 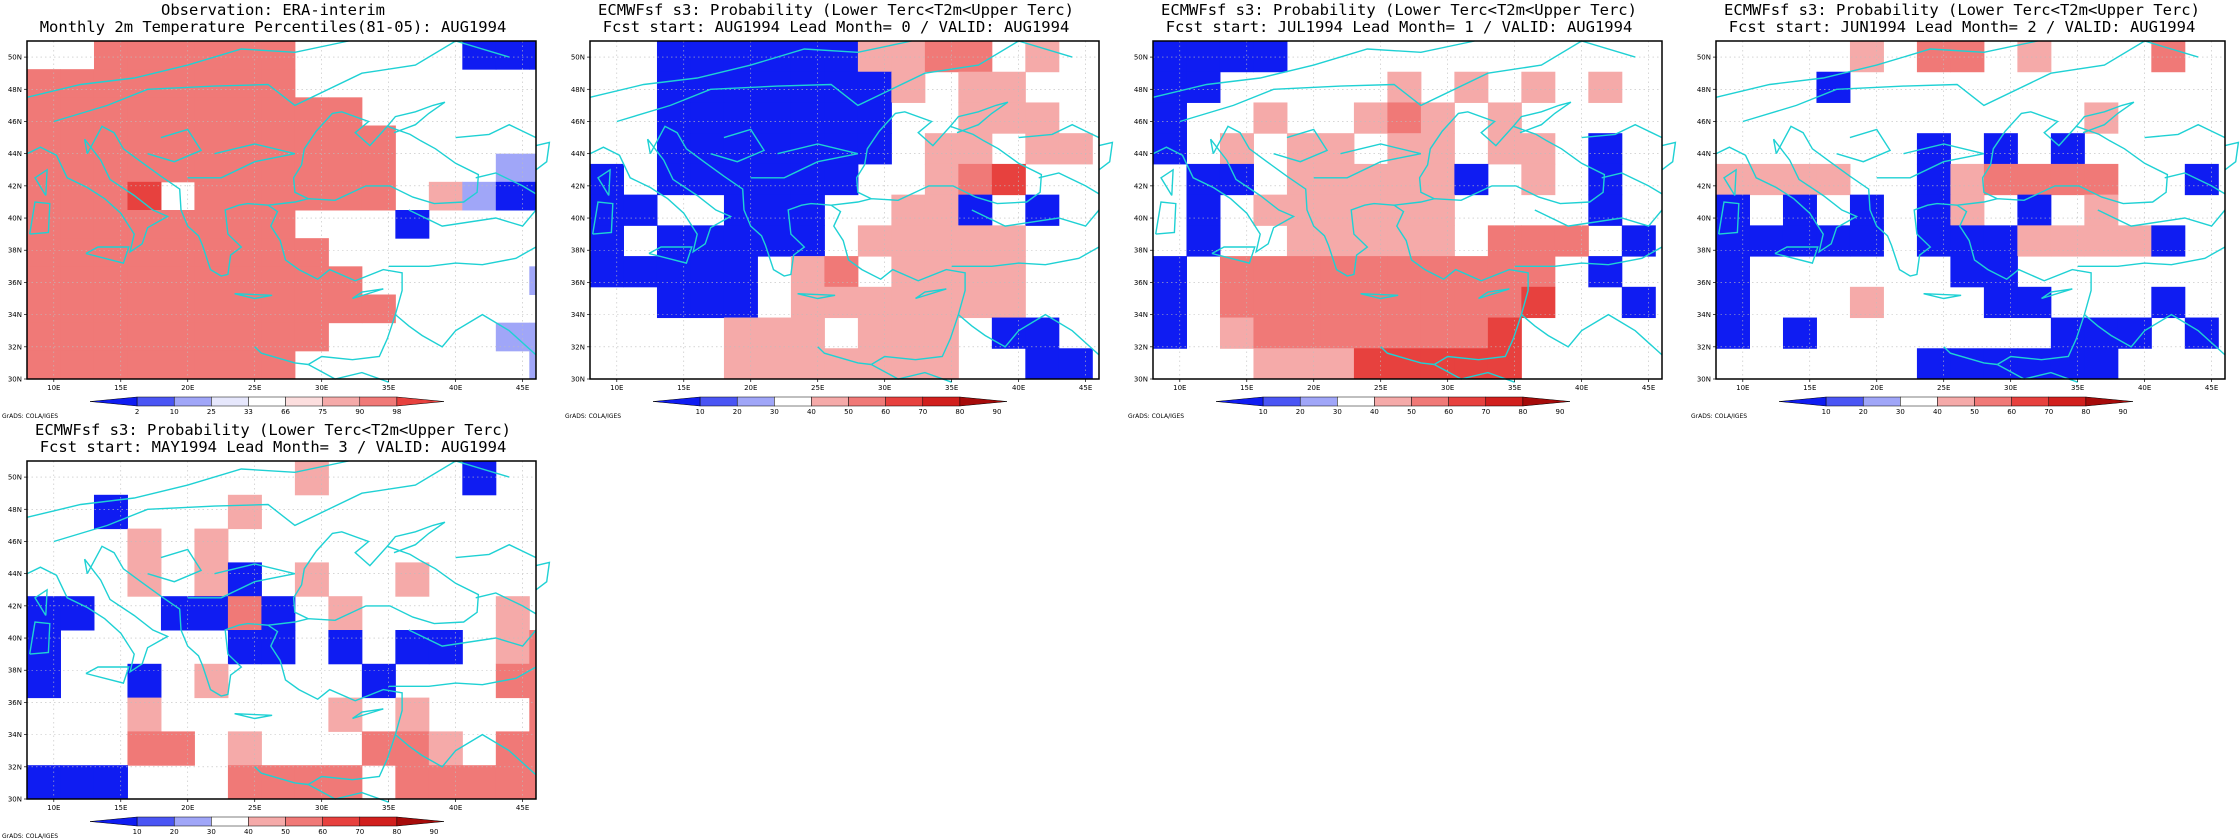 What do you see at coordinates (2123, 412) in the screenshot?
I see `colorbar-label: 90` at bounding box center [2123, 412].